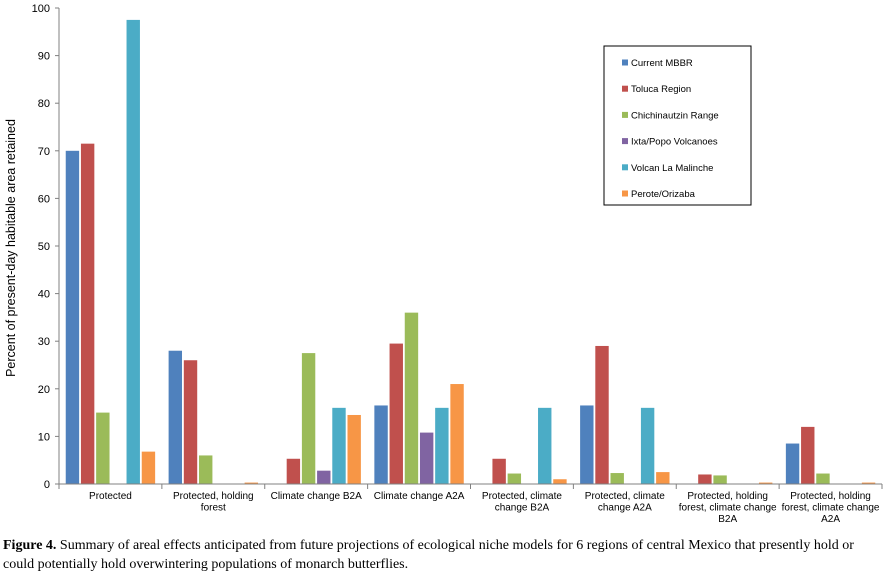 Image resolution: width=887 pixels, height=577 pixels. I want to click on x-category-label: Protected, holding forest, so click(213, 502).